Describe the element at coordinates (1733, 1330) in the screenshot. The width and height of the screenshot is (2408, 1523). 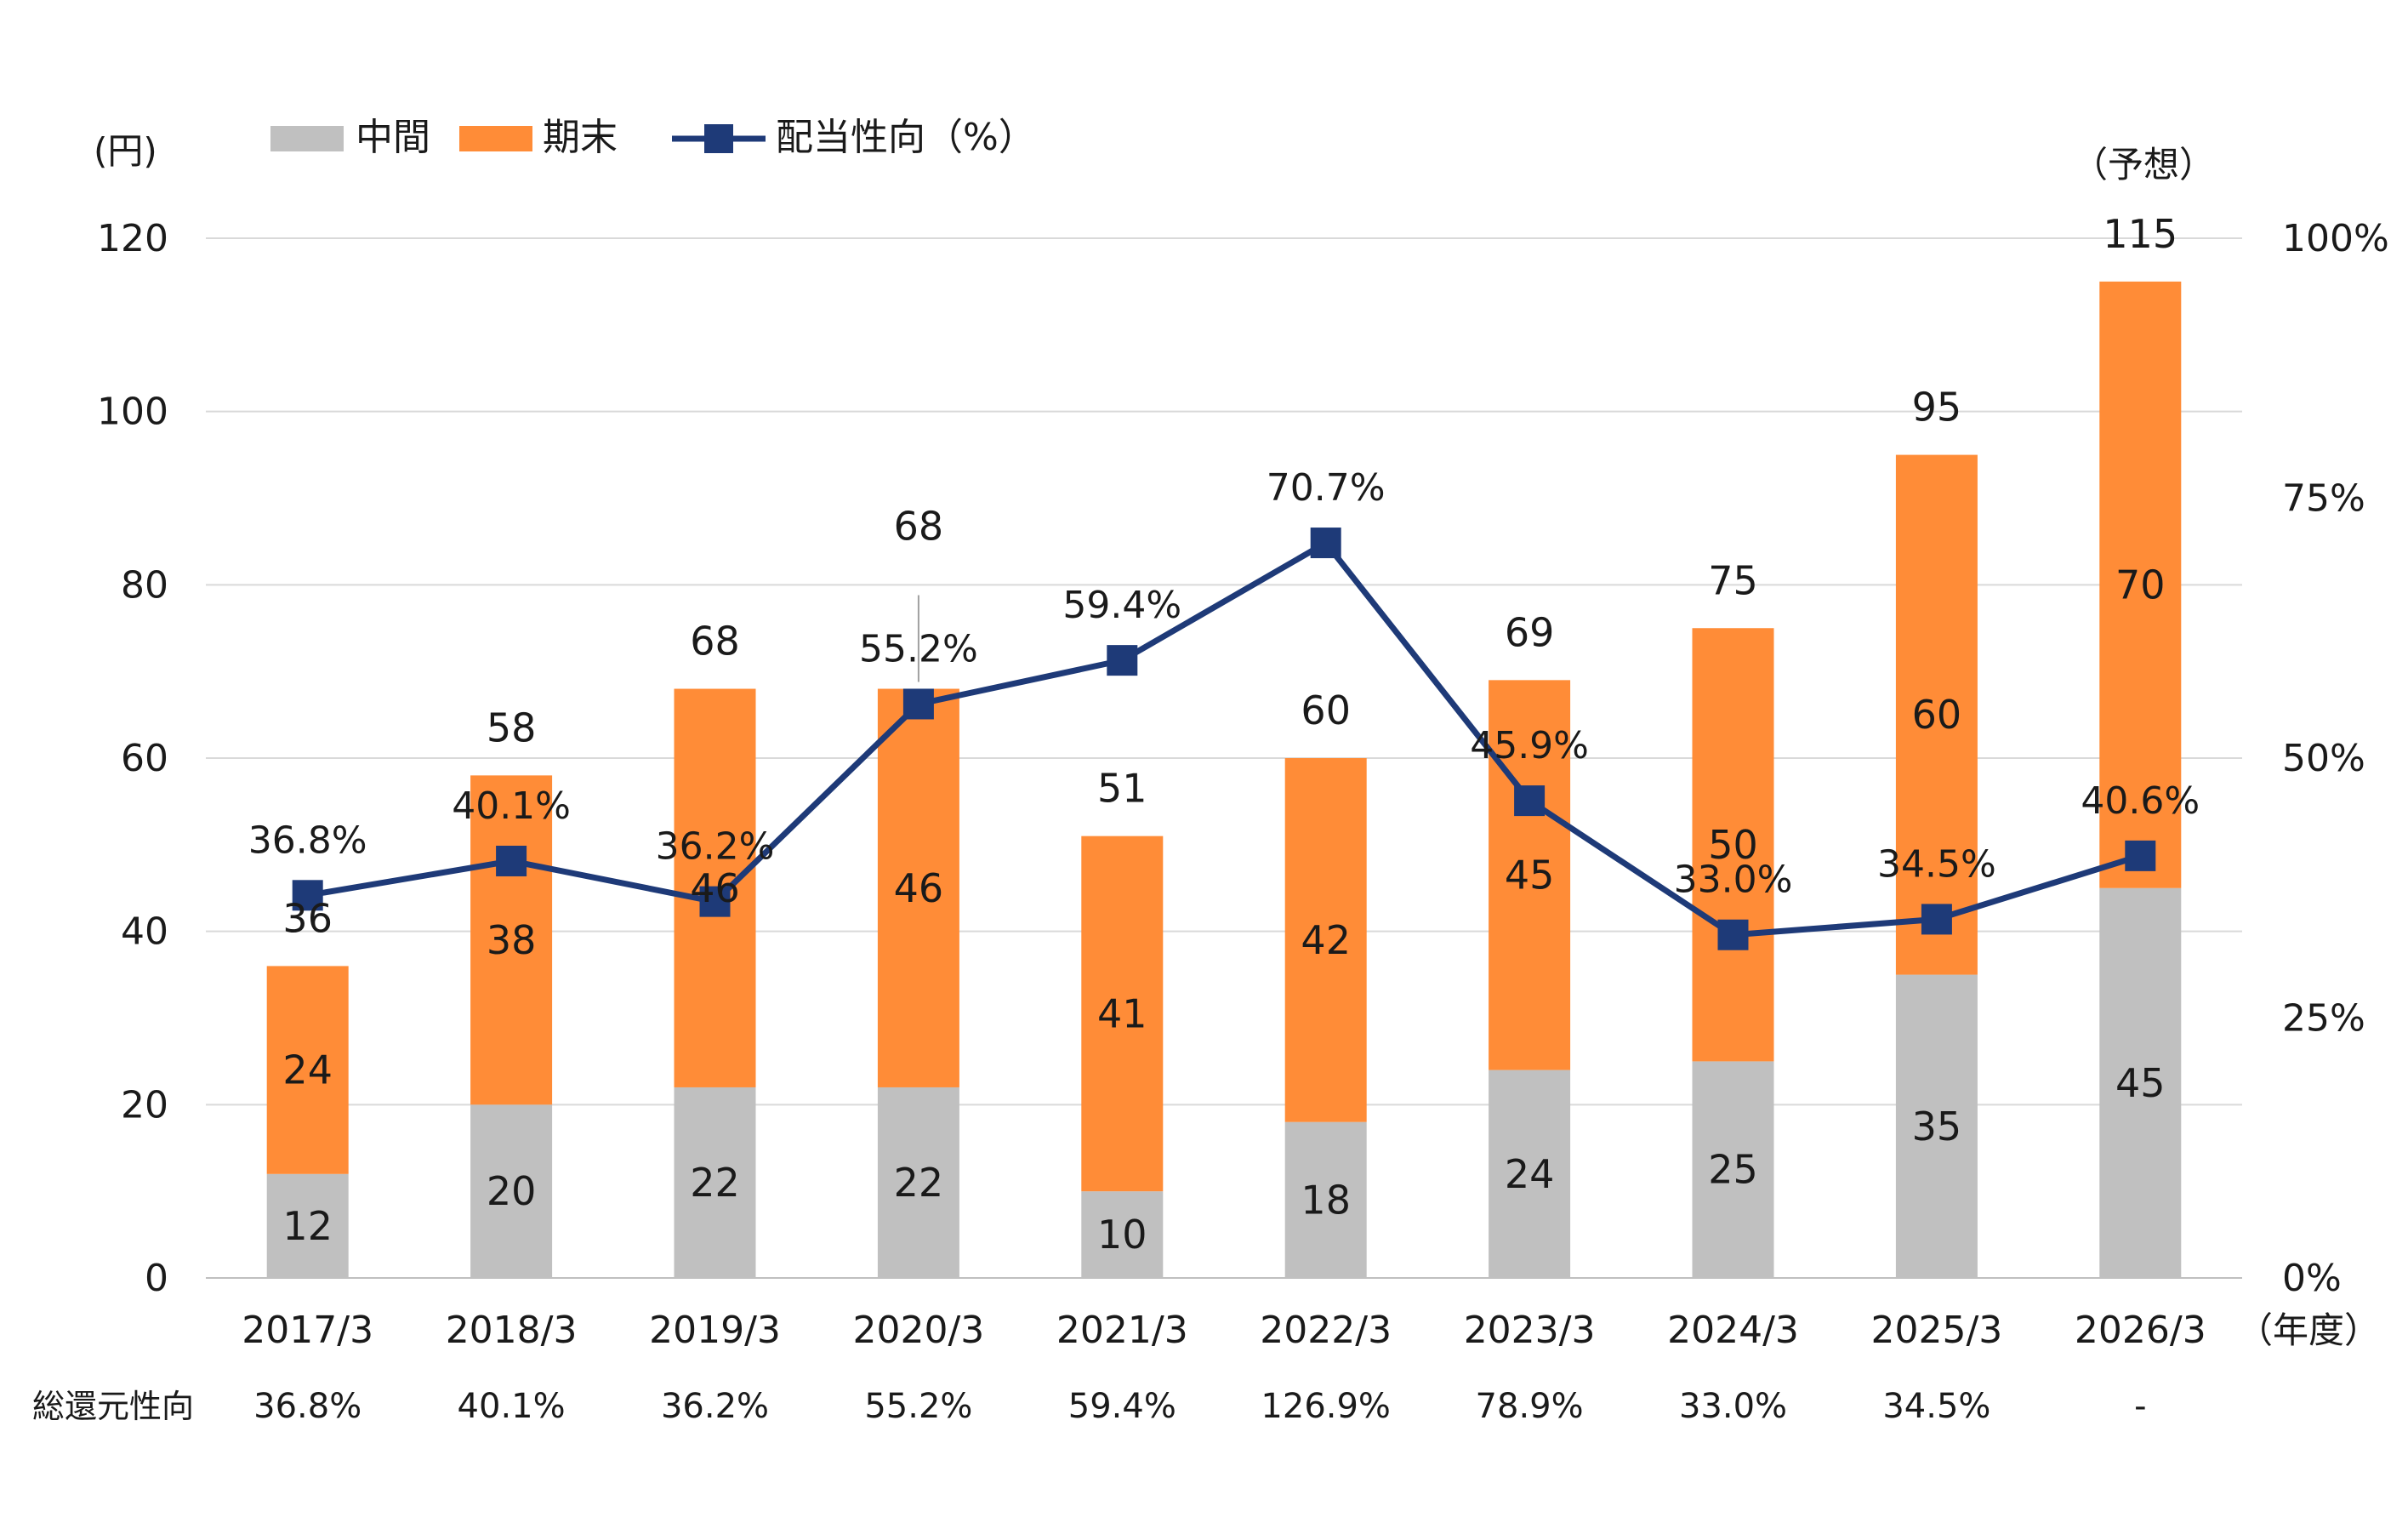
I see `x-tick-label: 2024/3` at that location.